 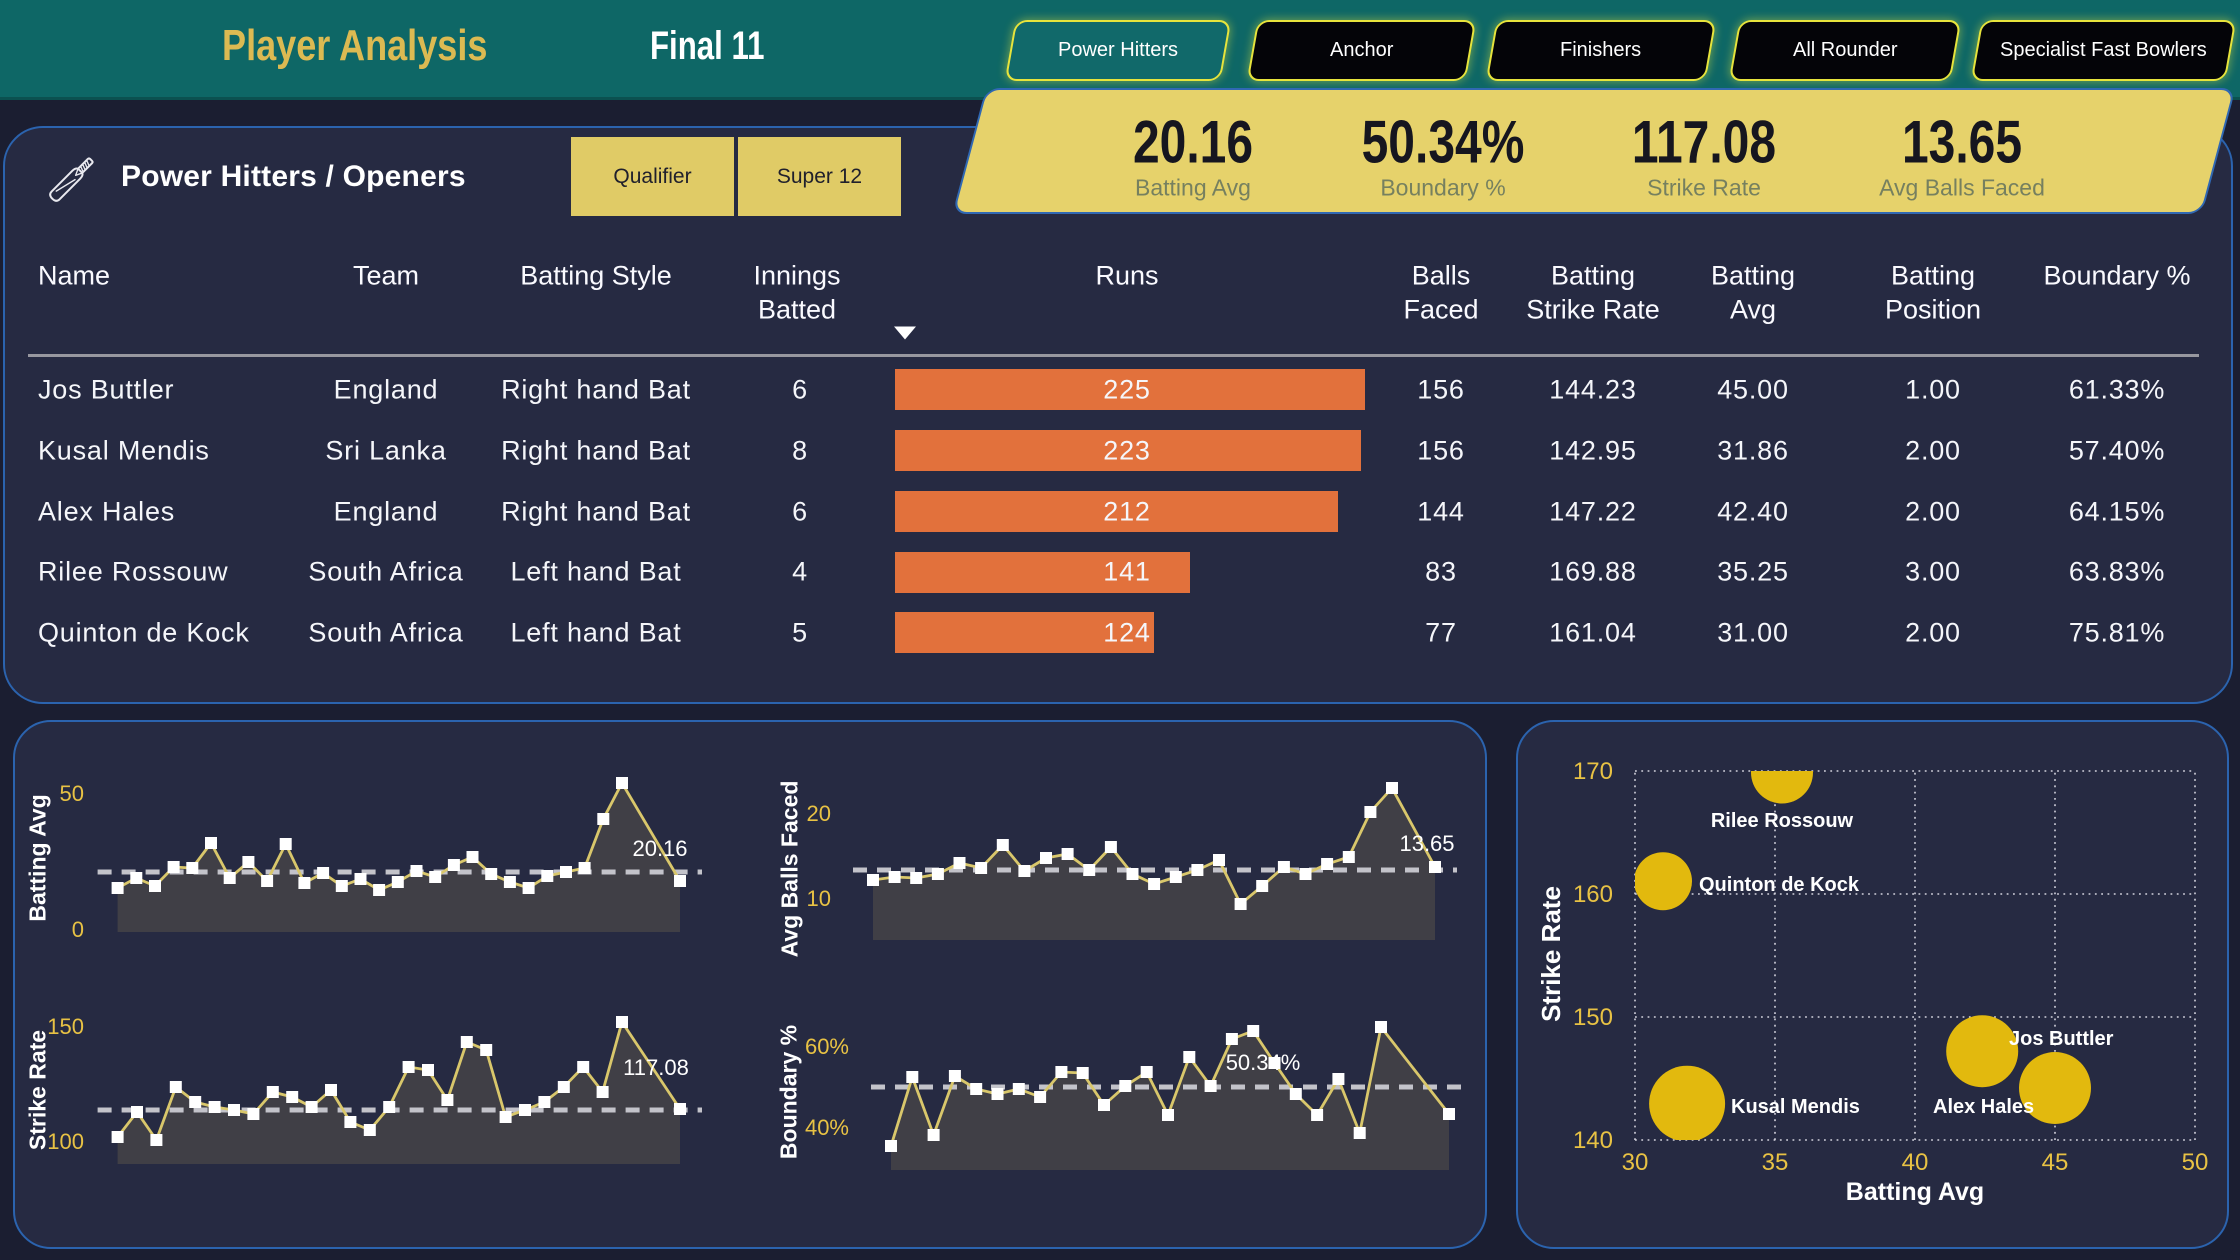 What do you see at coordinates (1593, 771) in the screenshot?
I see `svg-text: 170` at bounding box center [1593, 771].